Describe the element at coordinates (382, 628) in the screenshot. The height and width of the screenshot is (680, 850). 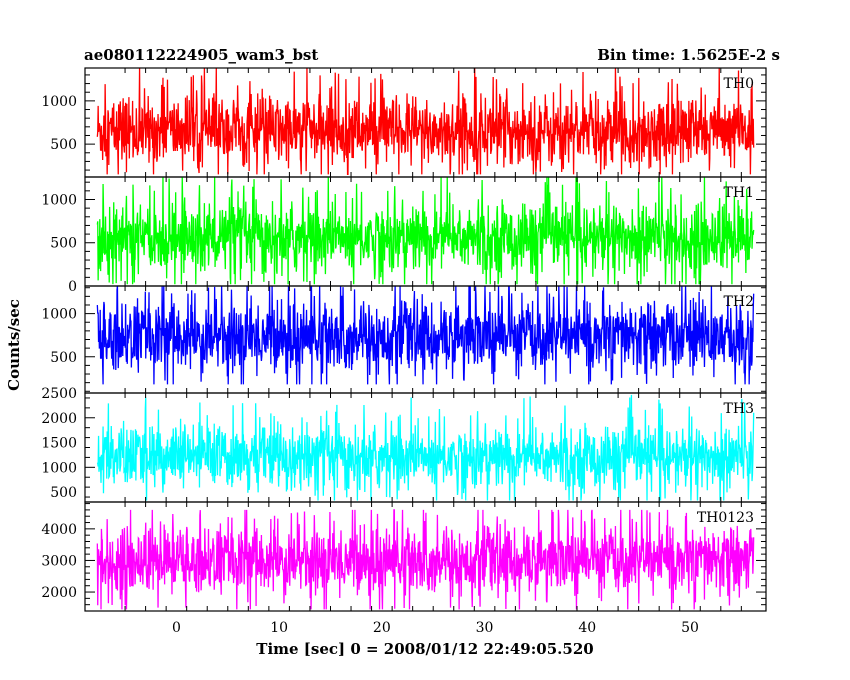
I see `x-tick-label: 20` at that location.